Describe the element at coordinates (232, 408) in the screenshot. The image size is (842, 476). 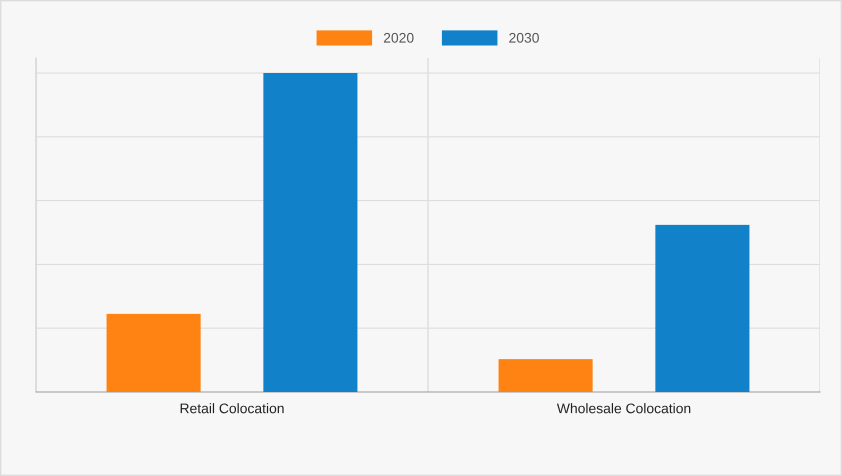
I see `x-tick-label: Retail Colocation` at that location.